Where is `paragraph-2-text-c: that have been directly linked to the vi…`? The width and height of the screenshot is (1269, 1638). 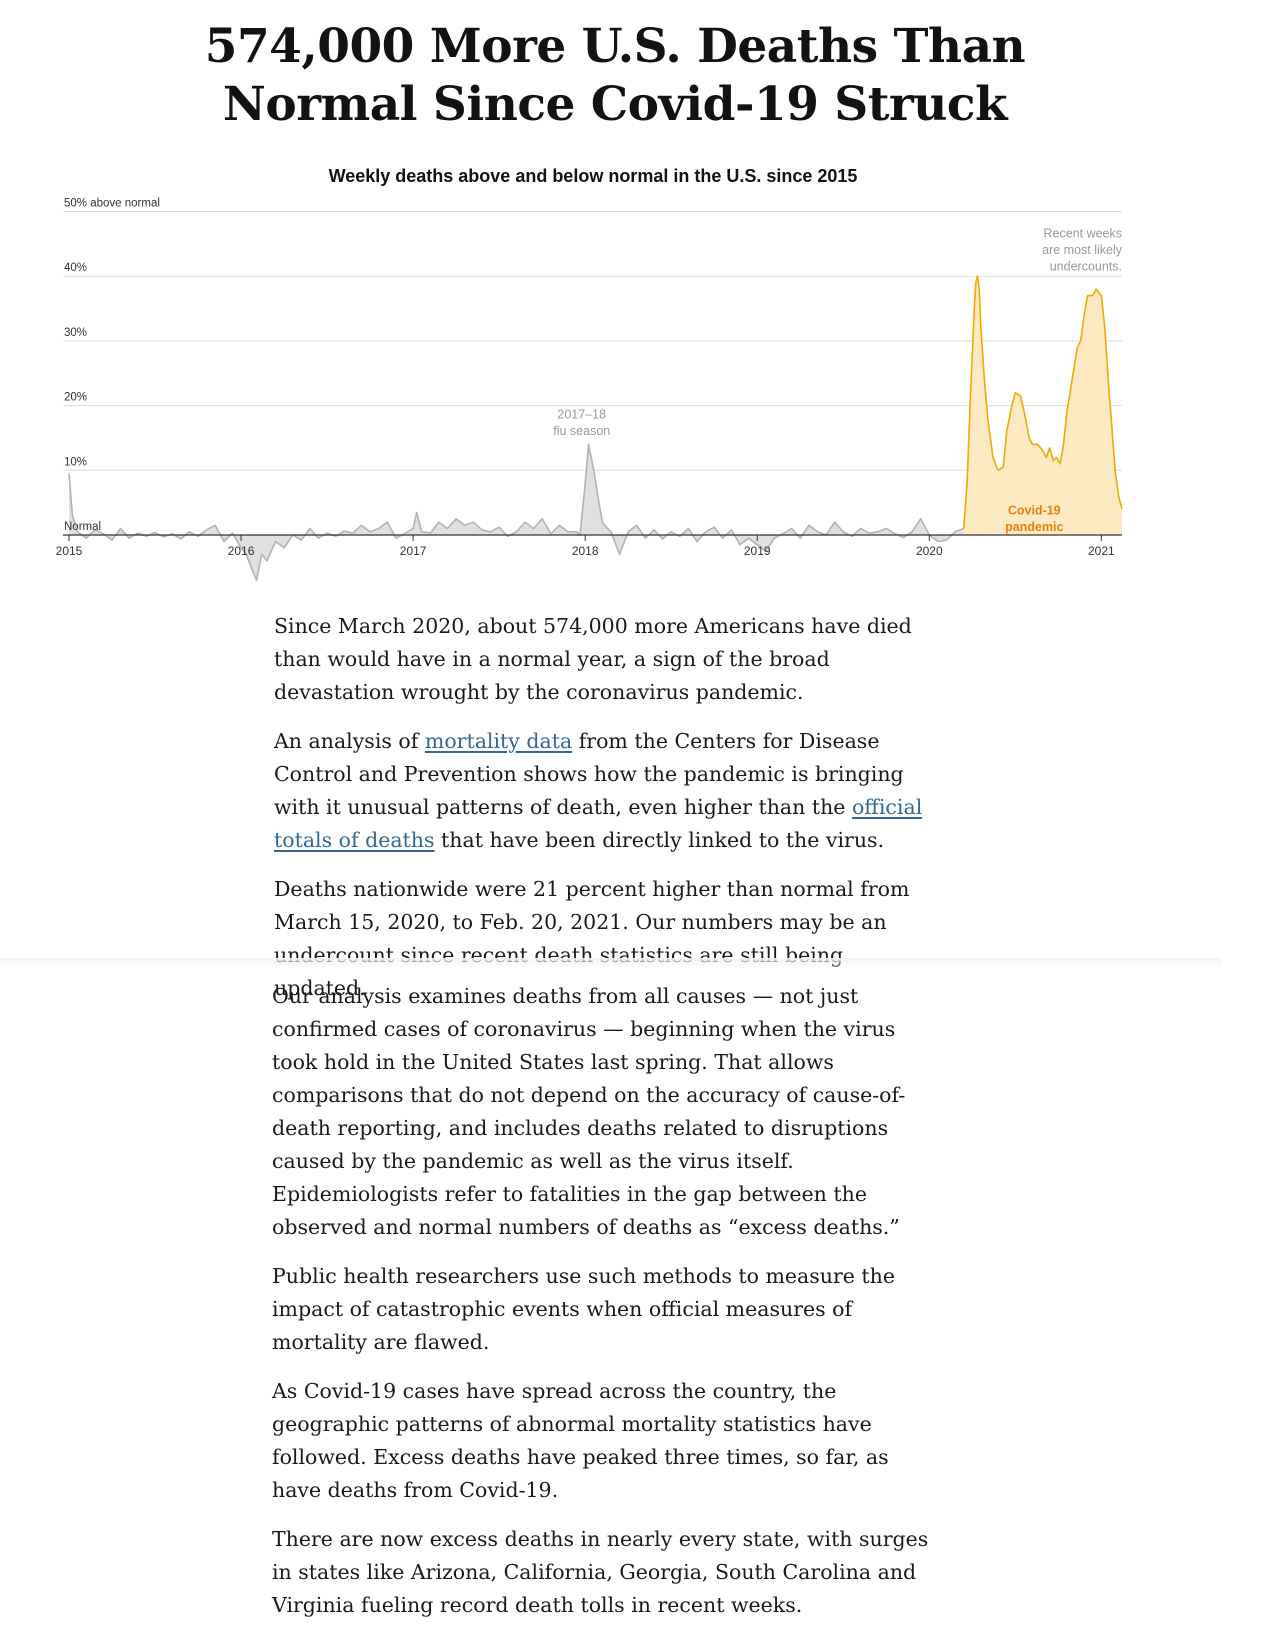 paragraph-2-text-c: that have been directly linked to the vi… is located at coordinates (659, 840).